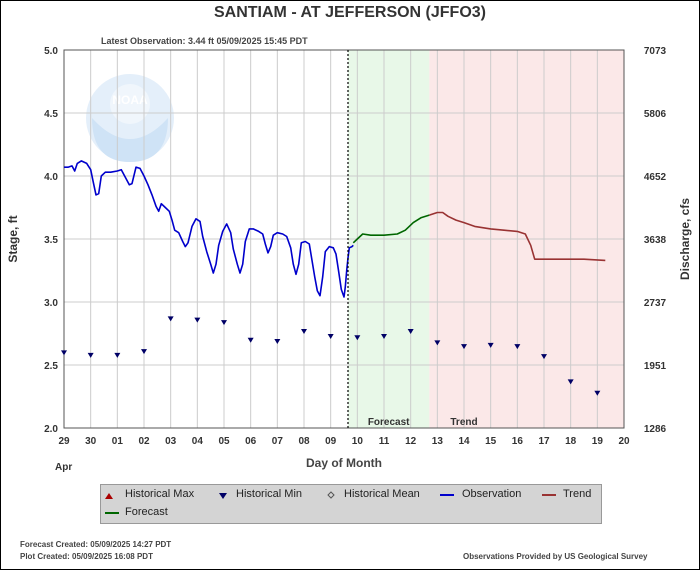 The height and width of the screenshot is (570, 700). What do you see at coordinates (517, 236) in the screenshot?
I see `series-line-trend` at bounding box center [517, 236].